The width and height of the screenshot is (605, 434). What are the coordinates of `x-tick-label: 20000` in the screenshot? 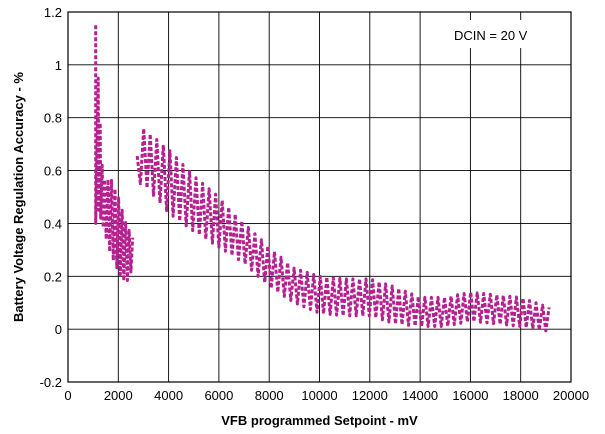 It's located at (571, 395).